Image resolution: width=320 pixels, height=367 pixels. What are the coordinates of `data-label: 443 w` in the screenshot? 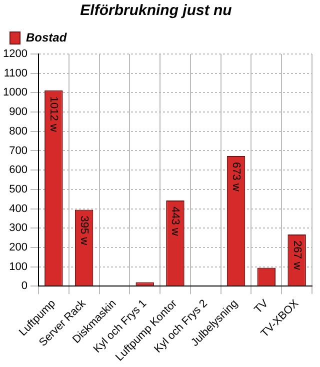 It's located at (175, 221).